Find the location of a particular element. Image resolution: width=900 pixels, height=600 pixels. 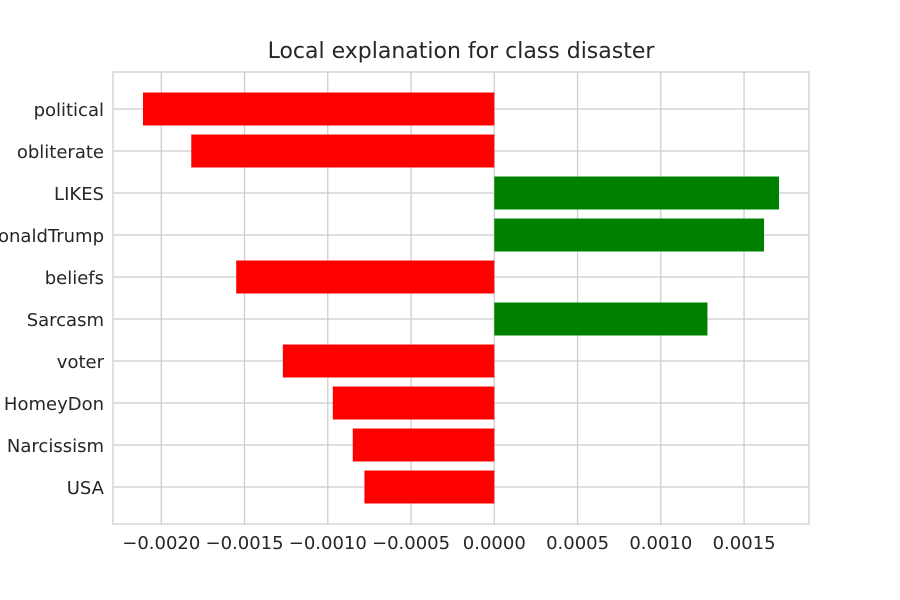

bar-homeydon is located at coordinates (413, 403).